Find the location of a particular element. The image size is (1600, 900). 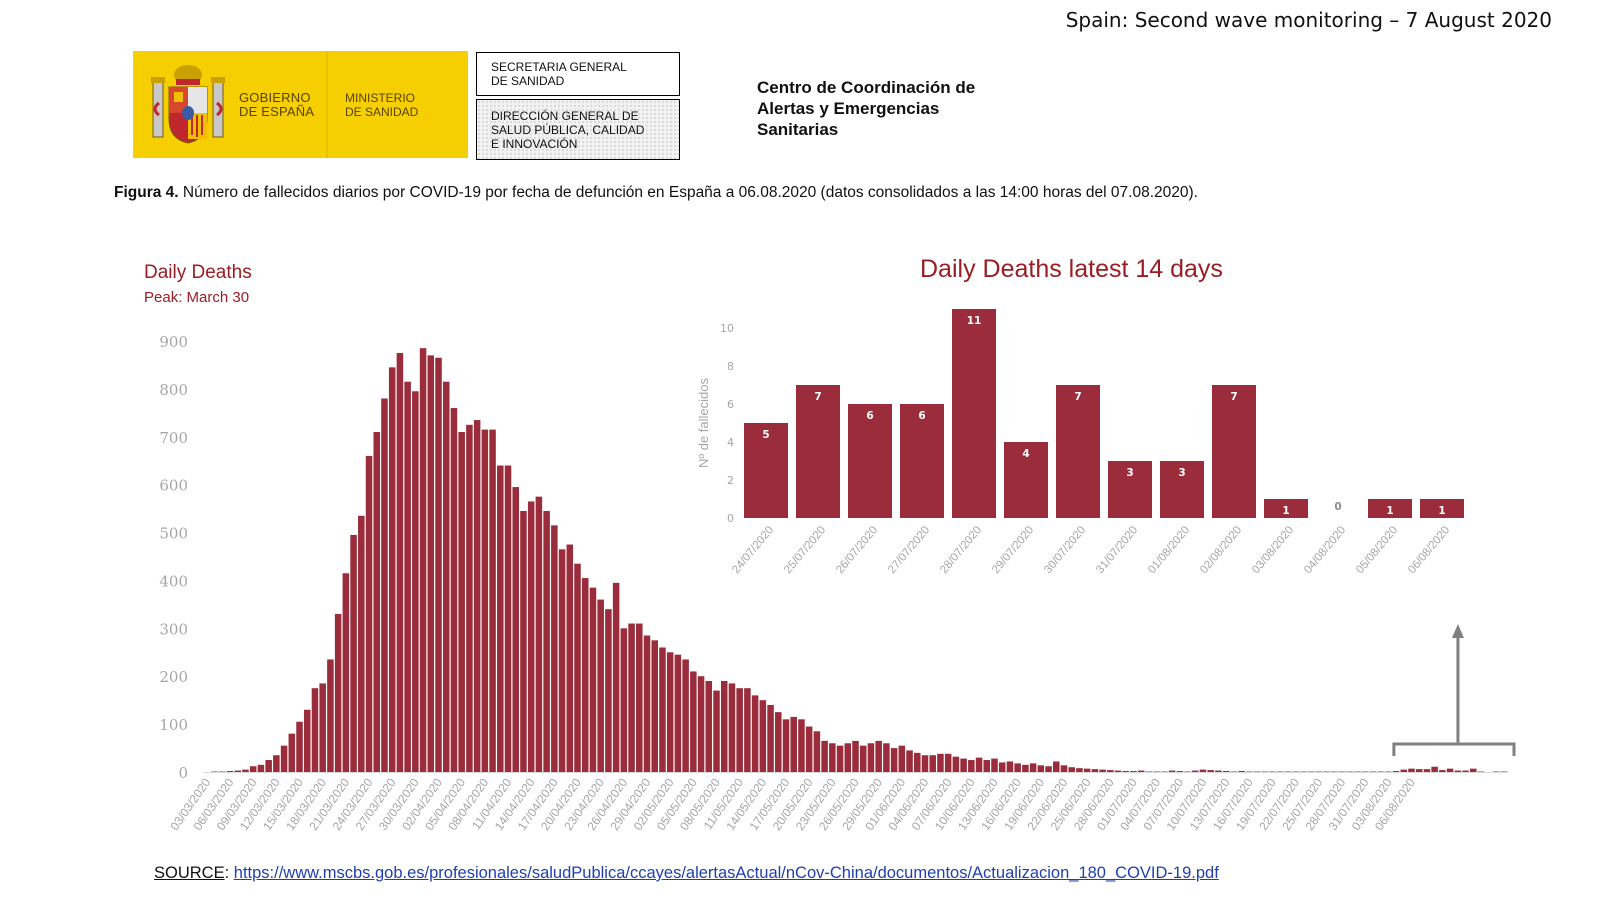

inset-data-label: 4 is located at coordinates (1025, 454).